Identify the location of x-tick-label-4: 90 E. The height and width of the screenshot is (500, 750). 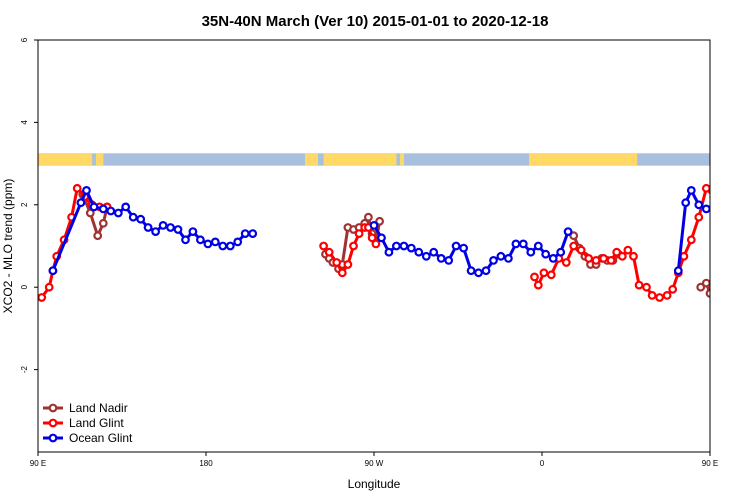
(710, 463).